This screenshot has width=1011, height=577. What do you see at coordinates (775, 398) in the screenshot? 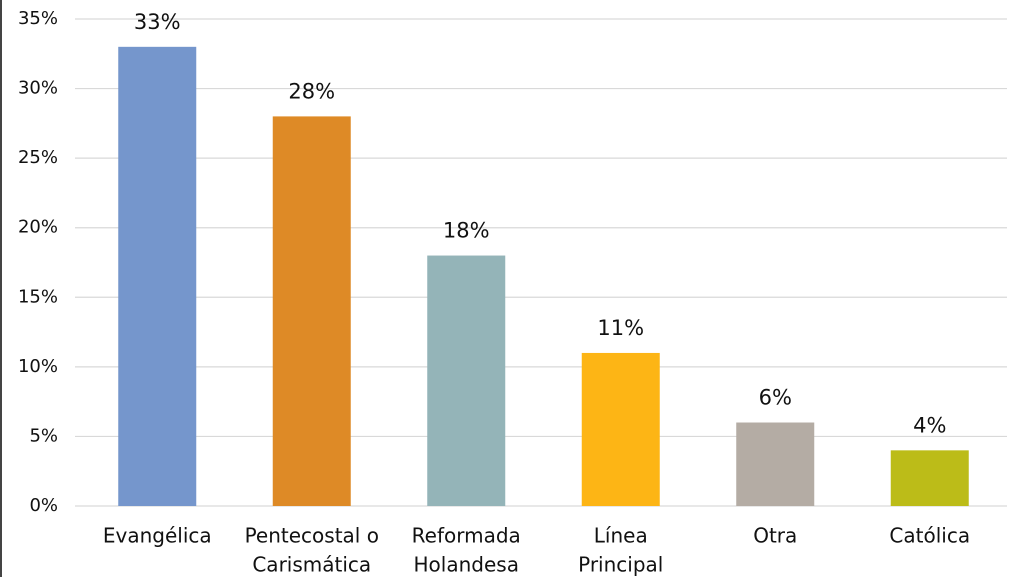
I see `value-label: 6%` at bounding box center [775, 398].